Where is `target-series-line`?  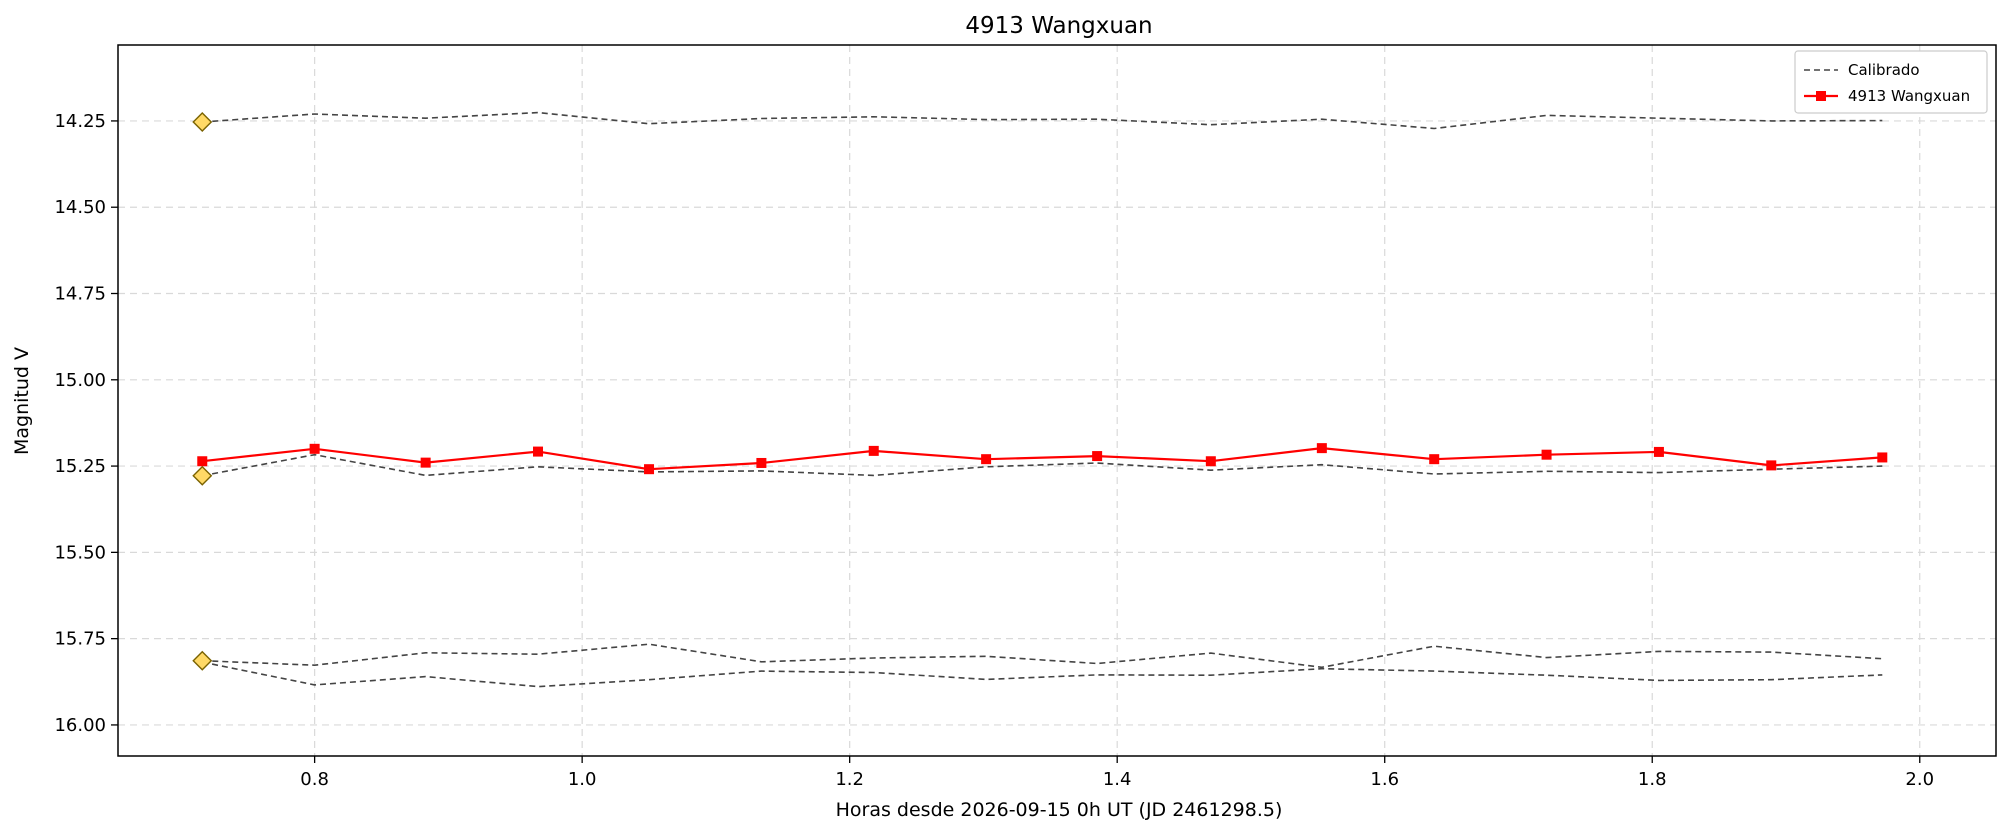 target-series-line is located at coordinates (1042, 458).